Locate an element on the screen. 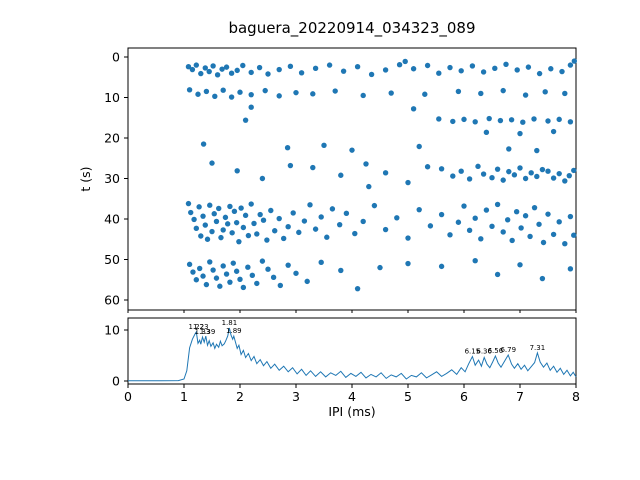  peak-annotation: 7.31 is located at coordinates (538, 348).